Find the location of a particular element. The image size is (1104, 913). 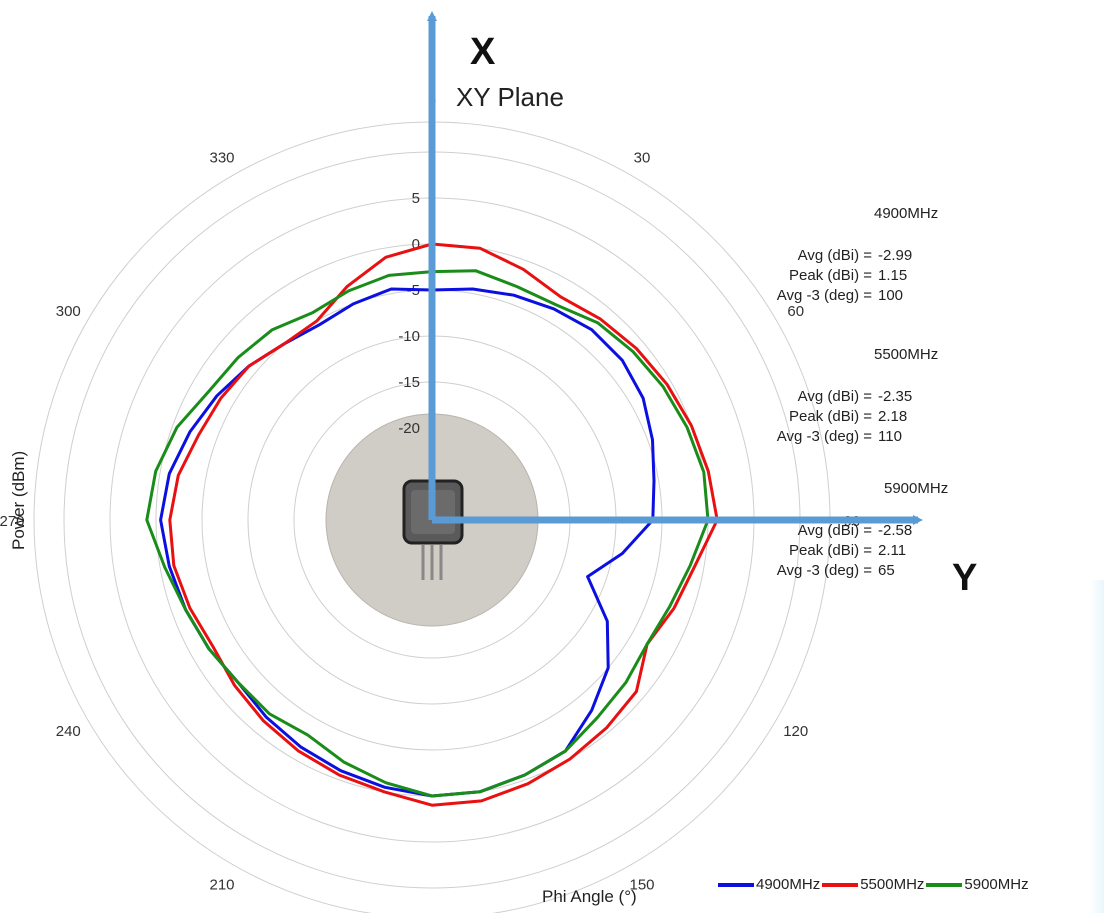

beam-value: 110 is located at coordinates (890, 436).